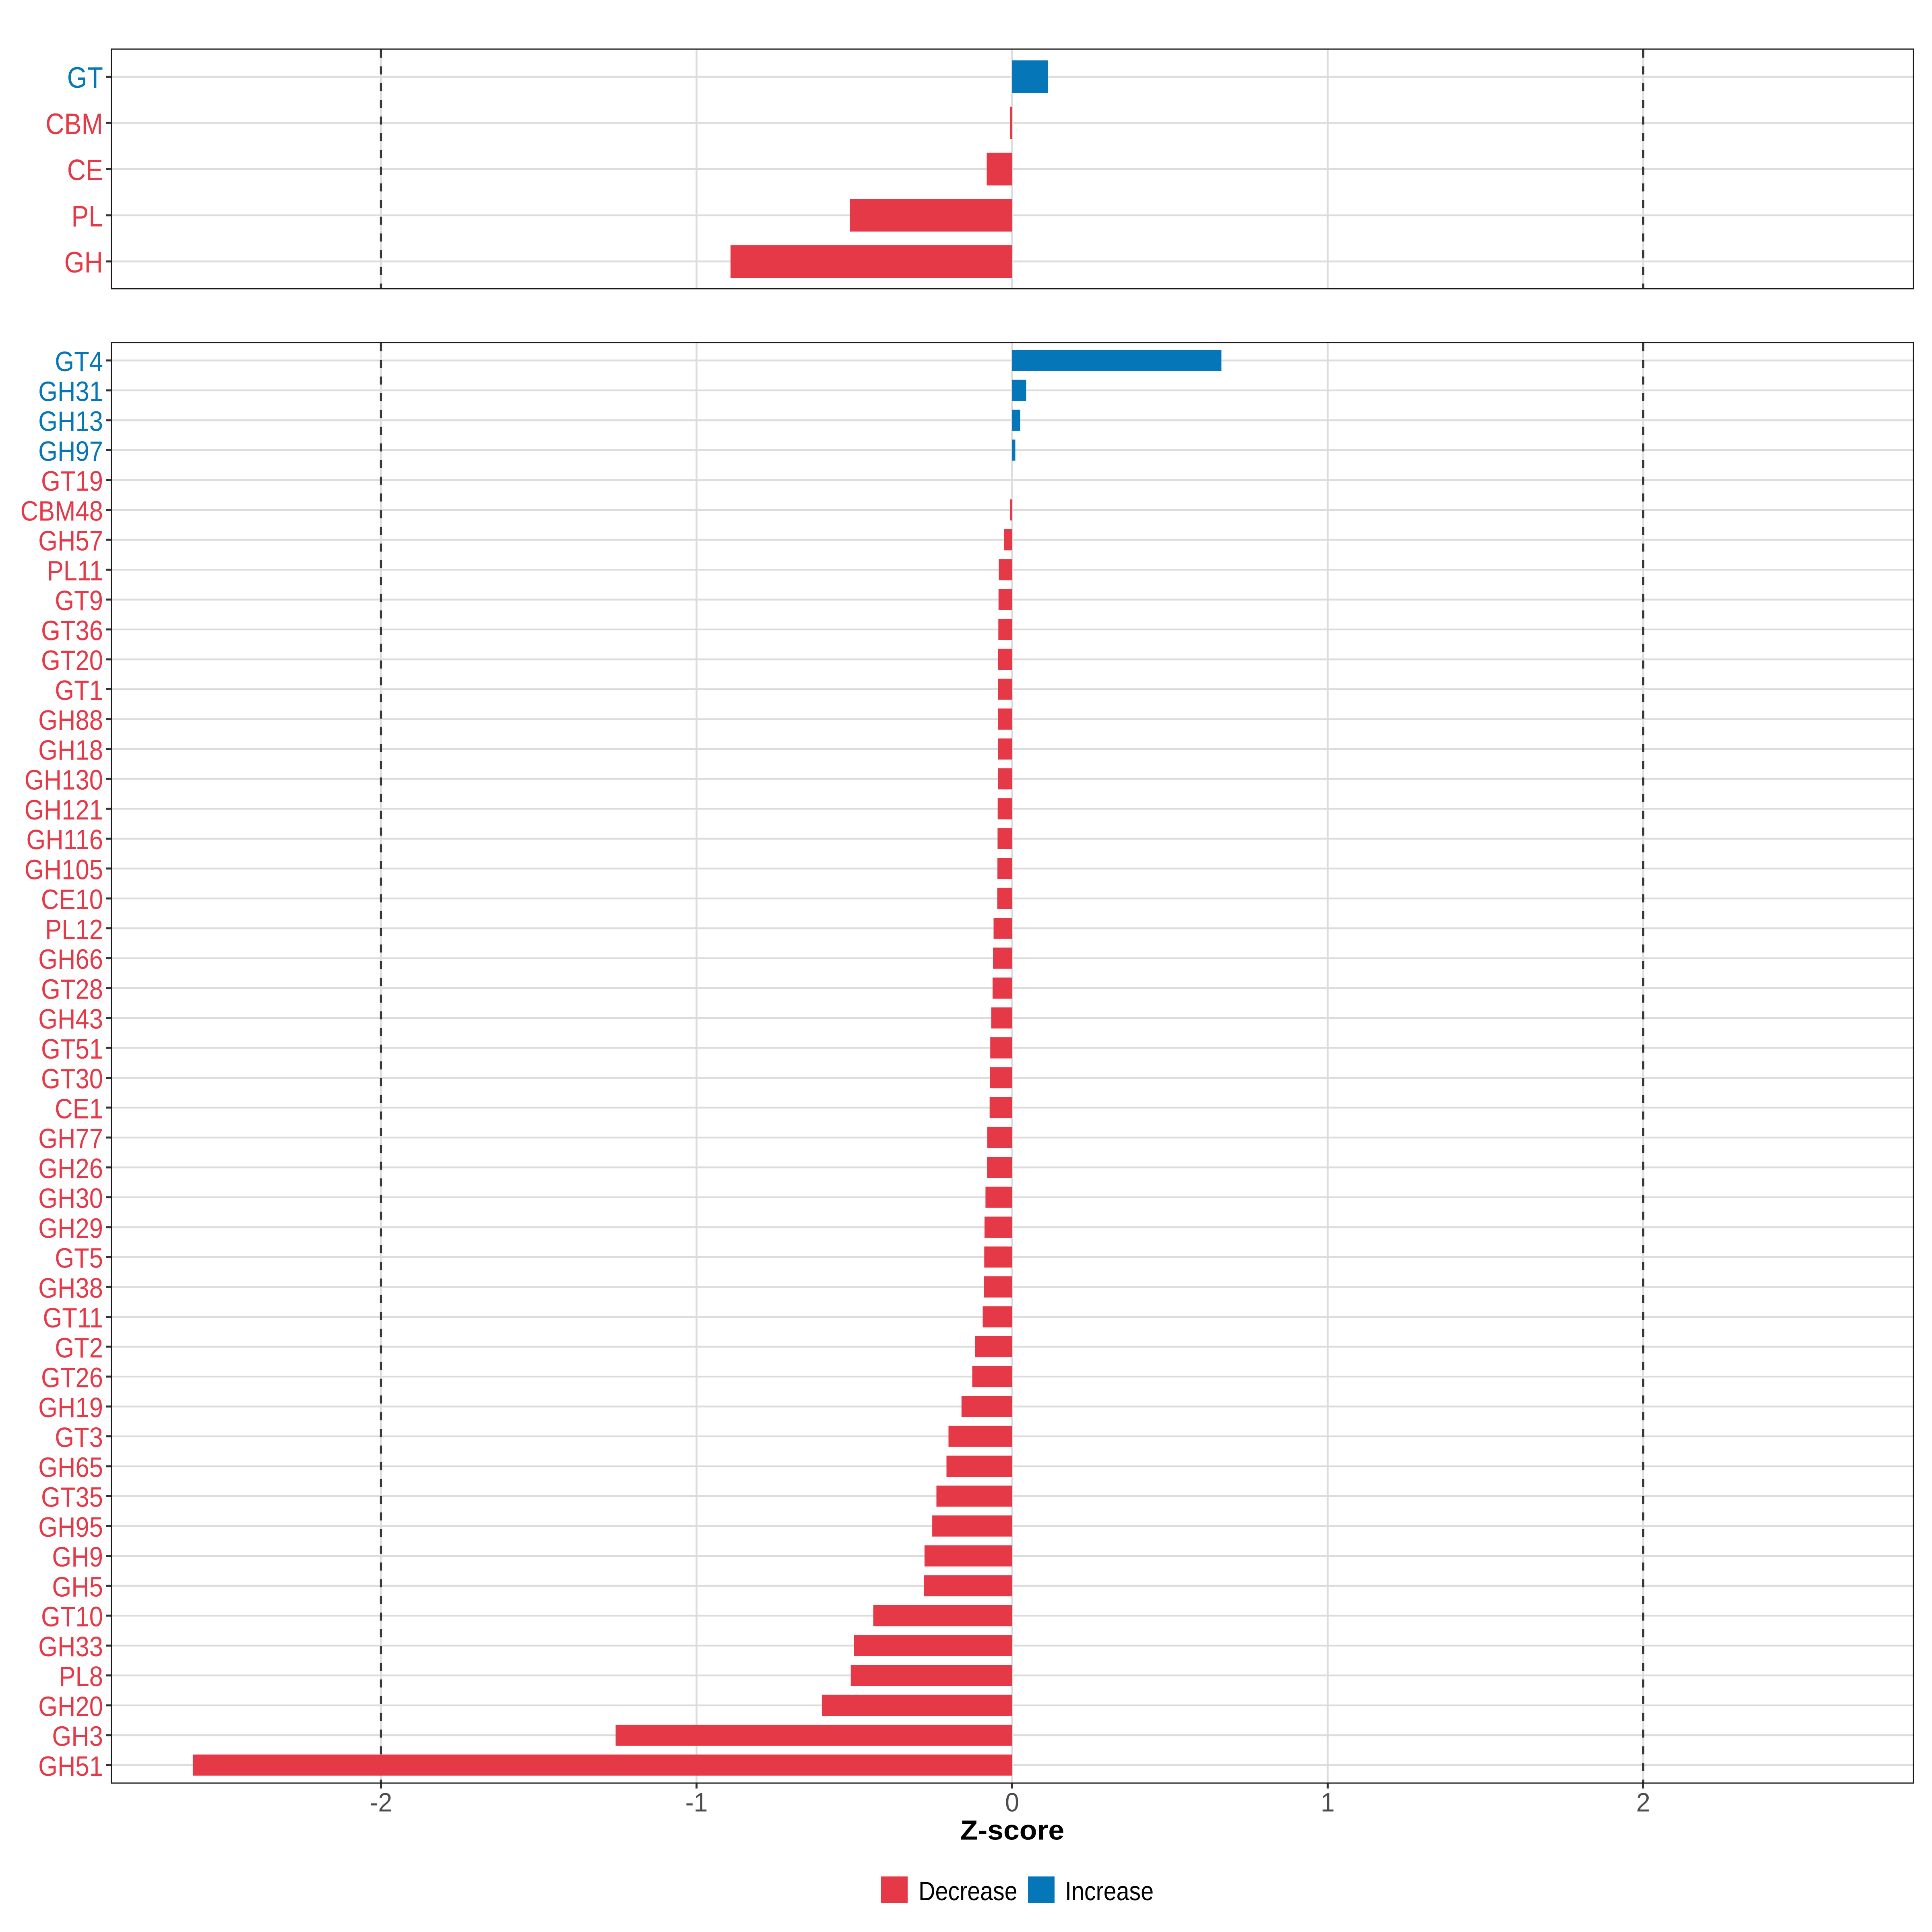 The image size is (1932, 1932). What do you see at coordinates (70, 750) in the screenshot?
I see `svg-text: GH18` at bounding box center [70, 750].